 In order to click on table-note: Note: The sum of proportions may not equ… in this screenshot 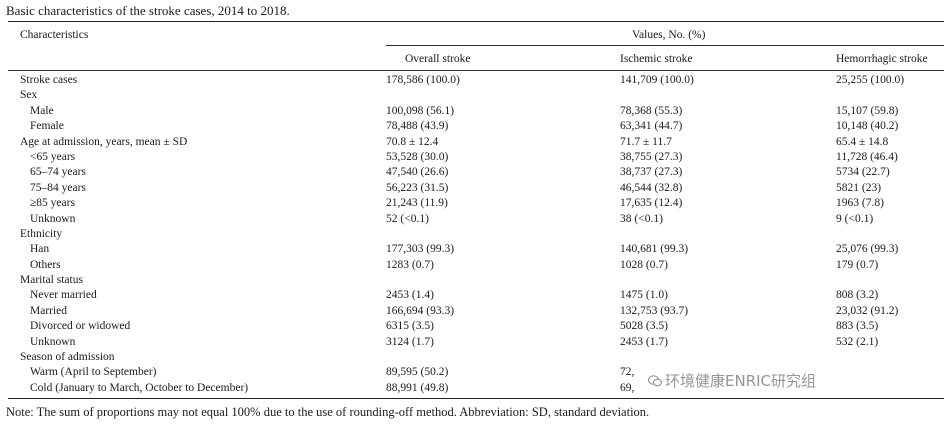, I will do `click(328, 412)`.